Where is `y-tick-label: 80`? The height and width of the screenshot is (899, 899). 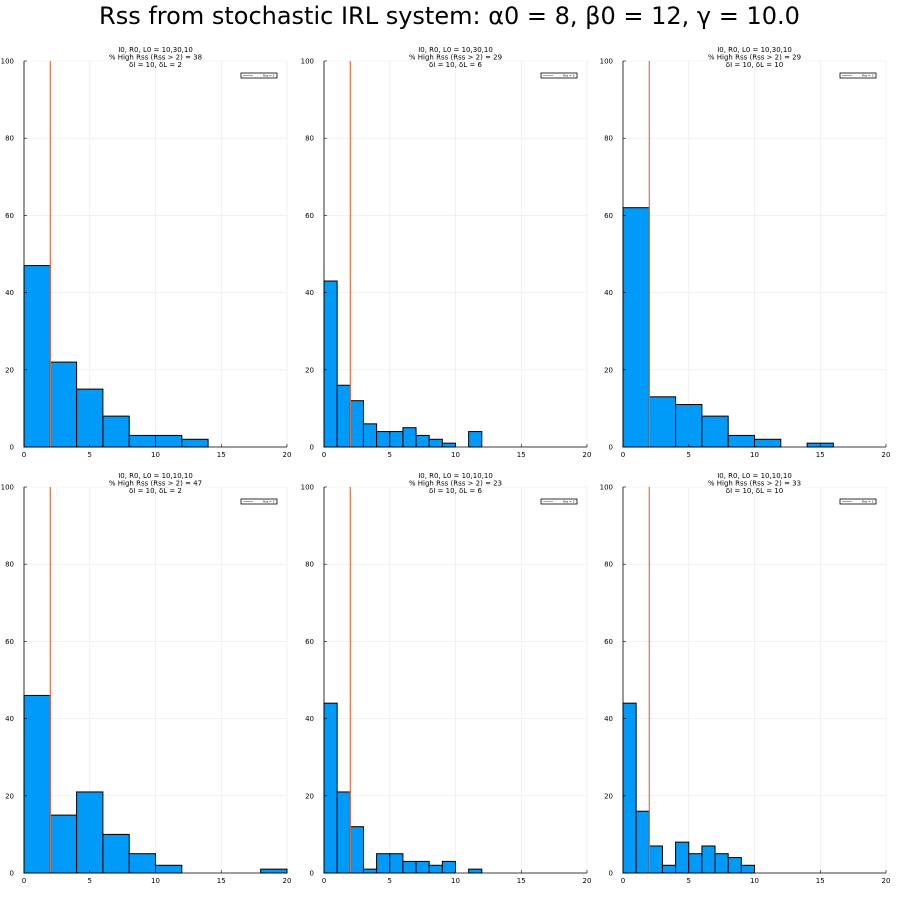 y-tick-label: 80 is located at coordinates (9, 139).